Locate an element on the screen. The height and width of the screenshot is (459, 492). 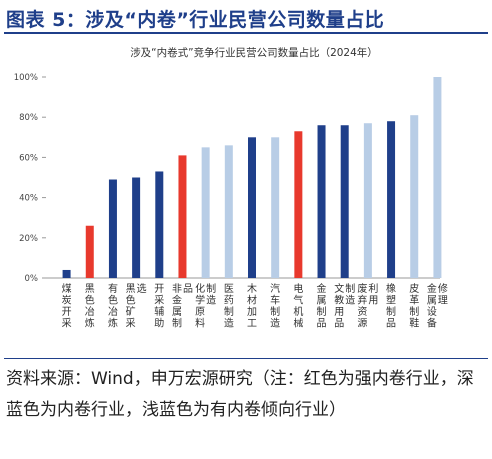
x-tick-label-9: 木材加工 is located at coordinates (252, 306).